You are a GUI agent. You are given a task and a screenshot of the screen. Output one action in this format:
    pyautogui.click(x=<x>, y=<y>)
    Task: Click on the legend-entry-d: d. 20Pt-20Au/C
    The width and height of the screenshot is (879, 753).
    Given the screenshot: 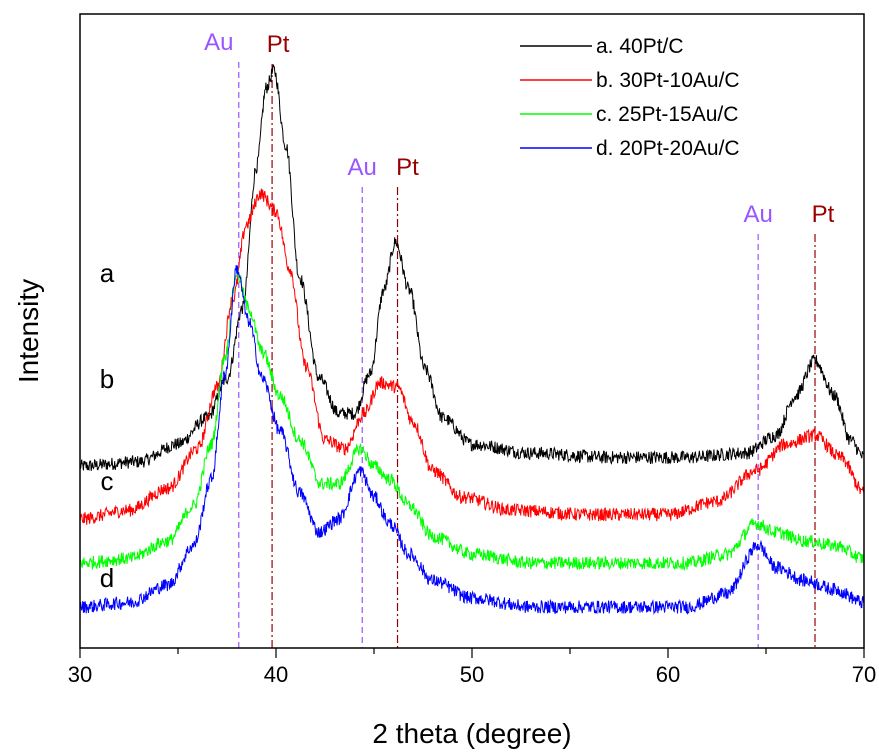 What is the action you would take?
    pyautogui.click(x=668, y=148)
    